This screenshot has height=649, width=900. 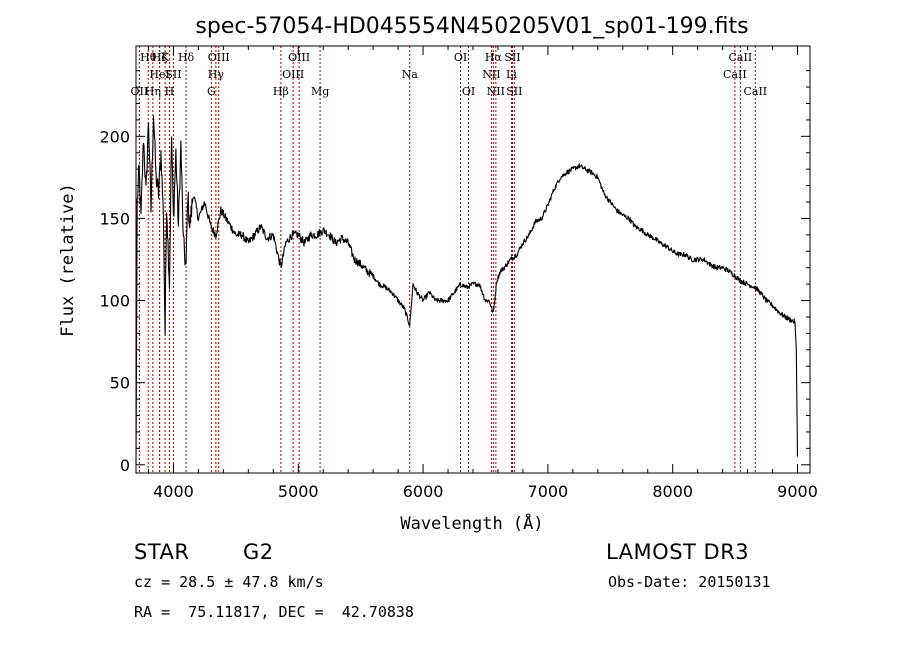 I want to click on marker-label-13: OIII, so click(x=293, y=74).